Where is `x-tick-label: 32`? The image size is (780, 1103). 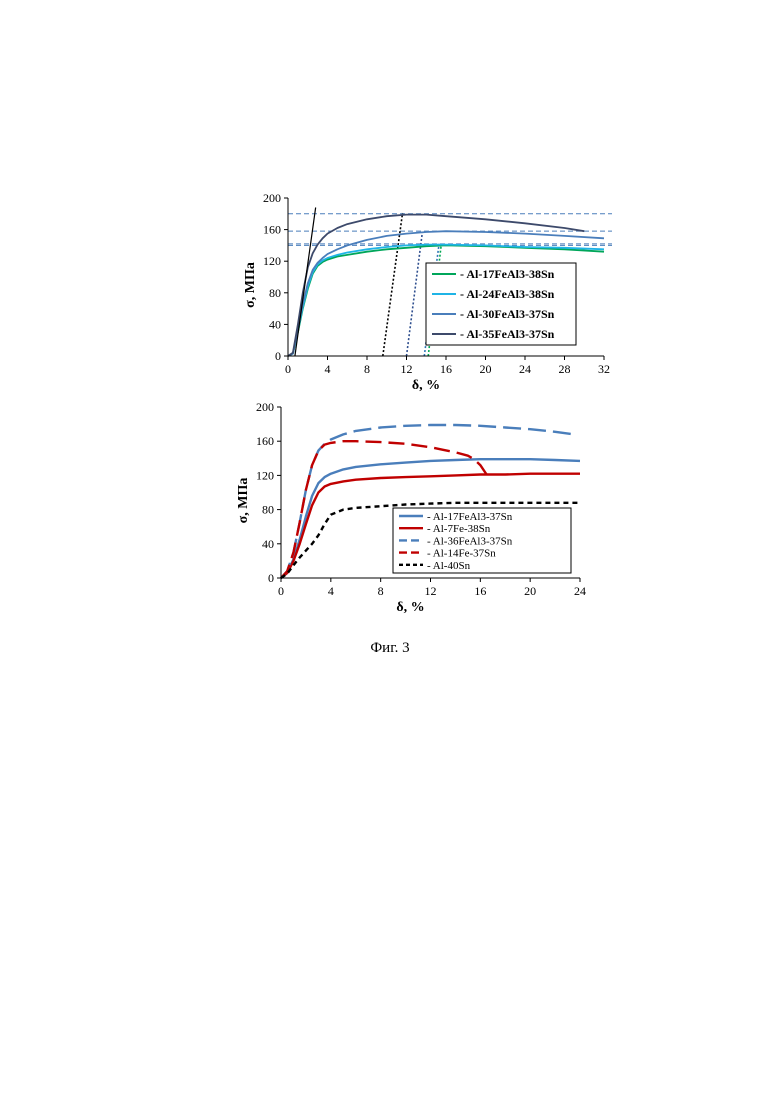 x-tick-label: 32 is located at coordinates (604, 369).